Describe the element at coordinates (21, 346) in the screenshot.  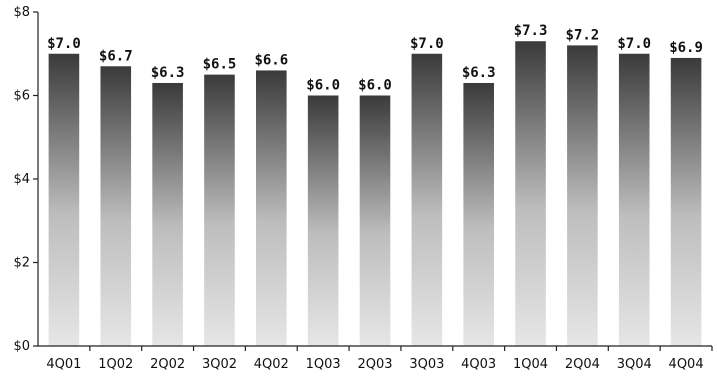
I see `y-tick-label: $0` at that location.